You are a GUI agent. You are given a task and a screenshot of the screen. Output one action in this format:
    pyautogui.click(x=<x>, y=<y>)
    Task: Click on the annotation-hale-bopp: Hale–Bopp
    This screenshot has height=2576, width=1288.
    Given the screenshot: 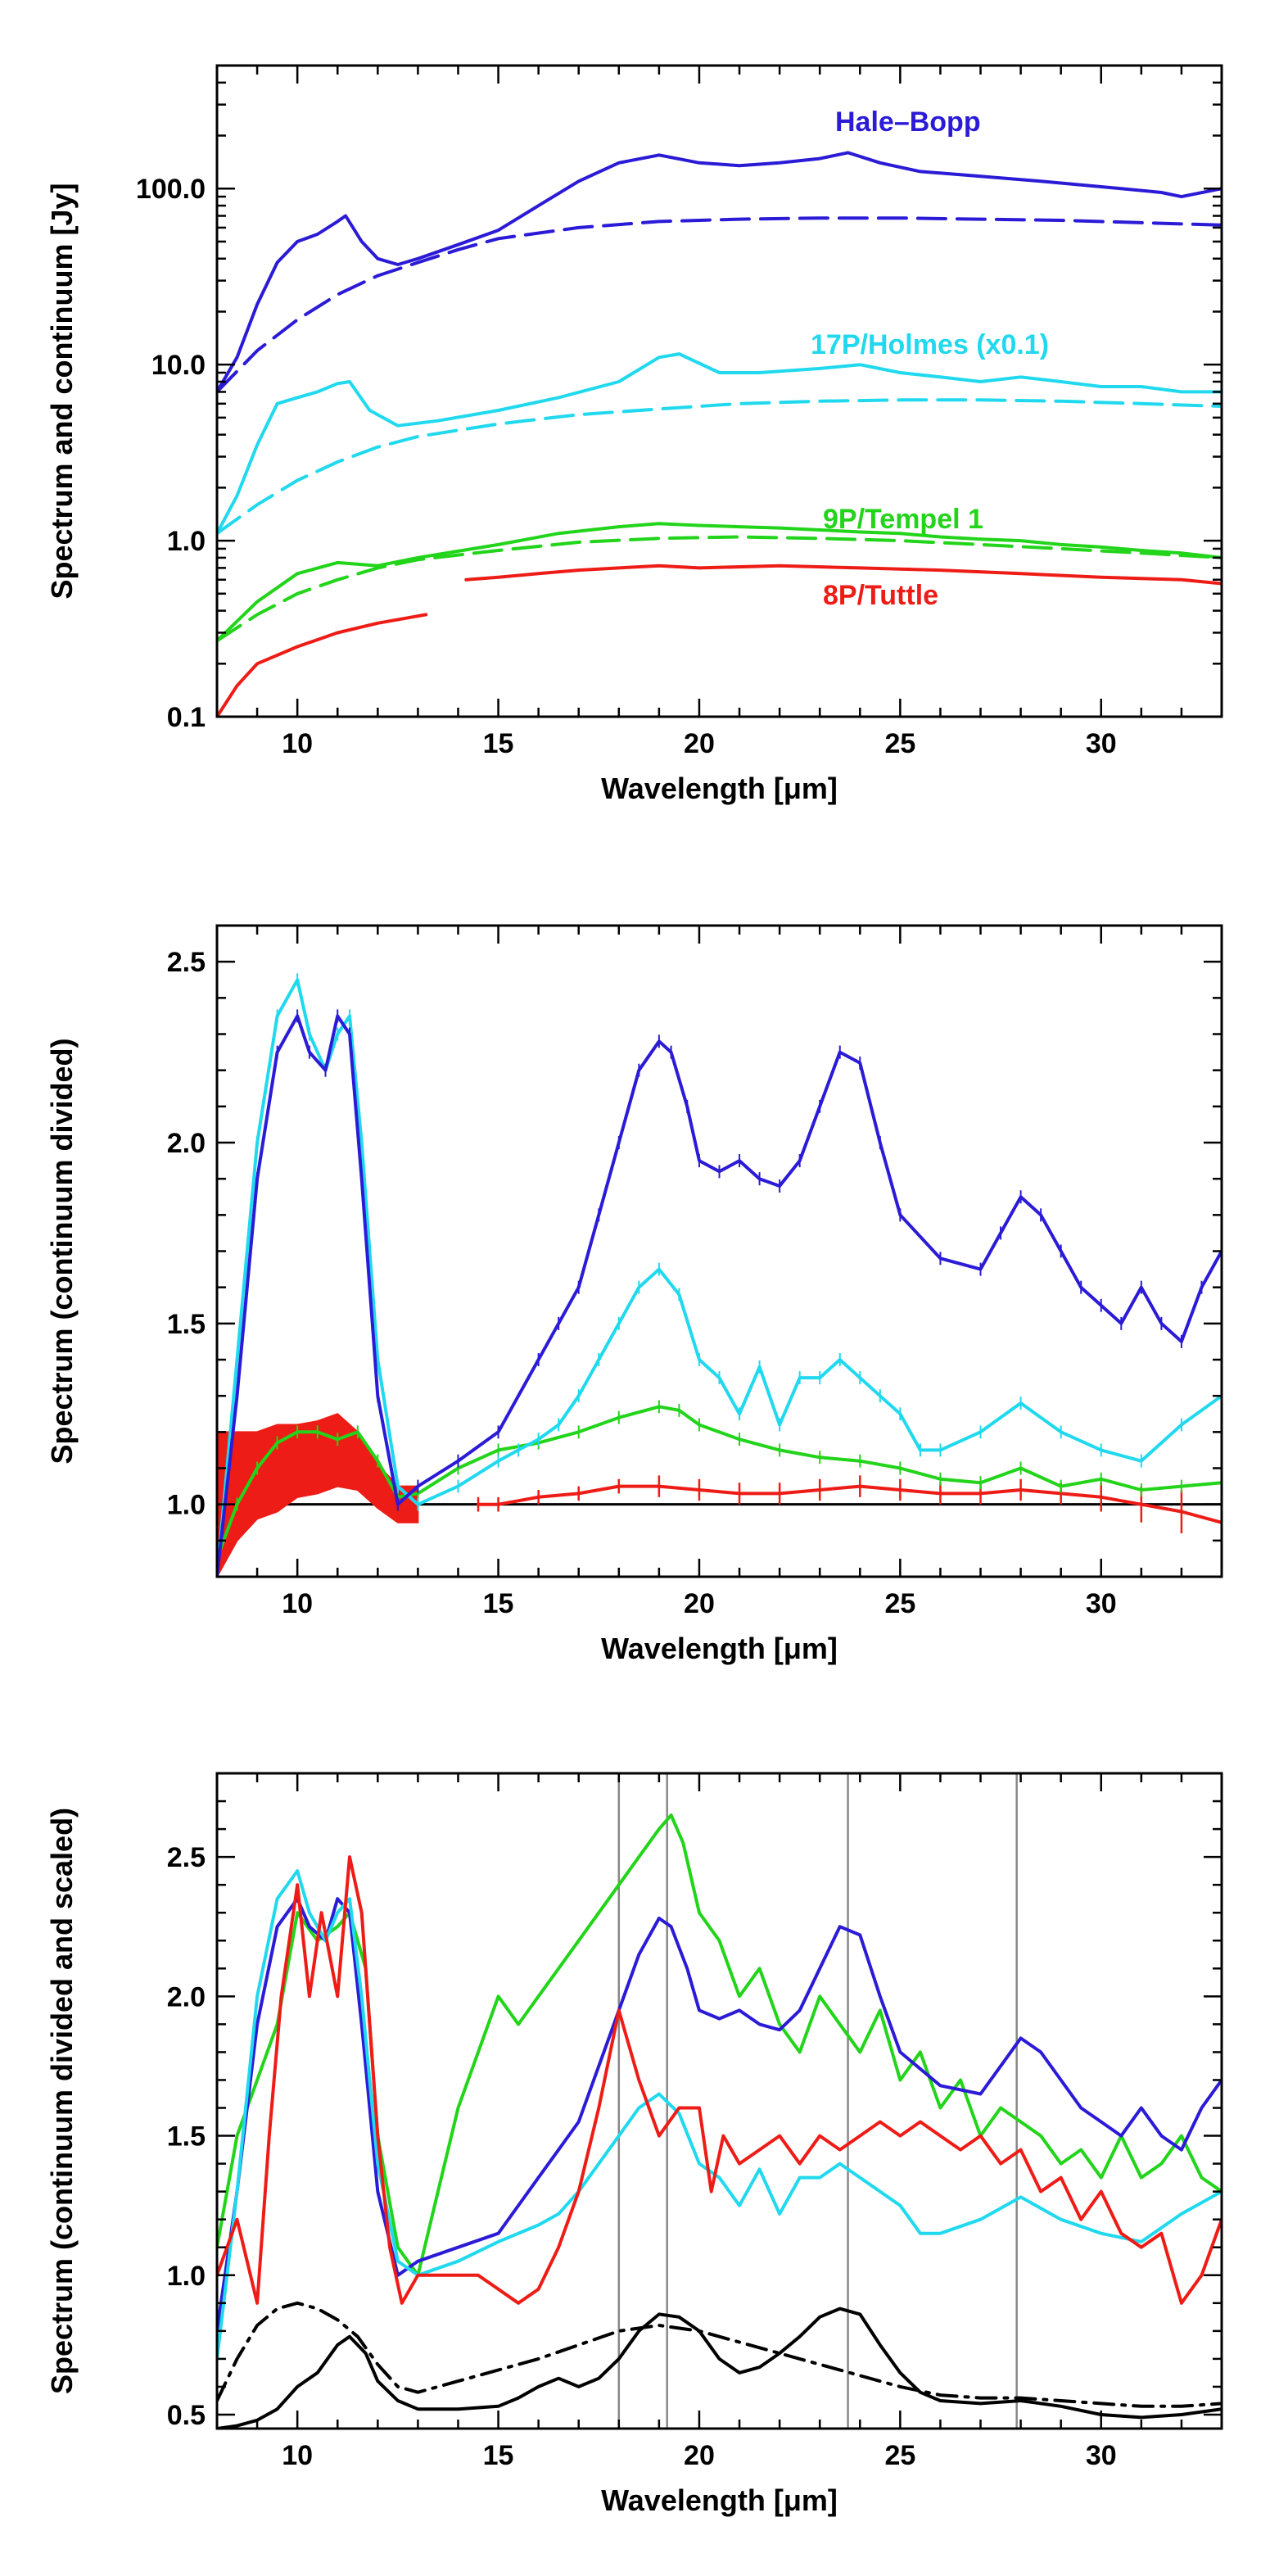 What is the action you would take?
    pyautogui.click(x=908, y=122)
    